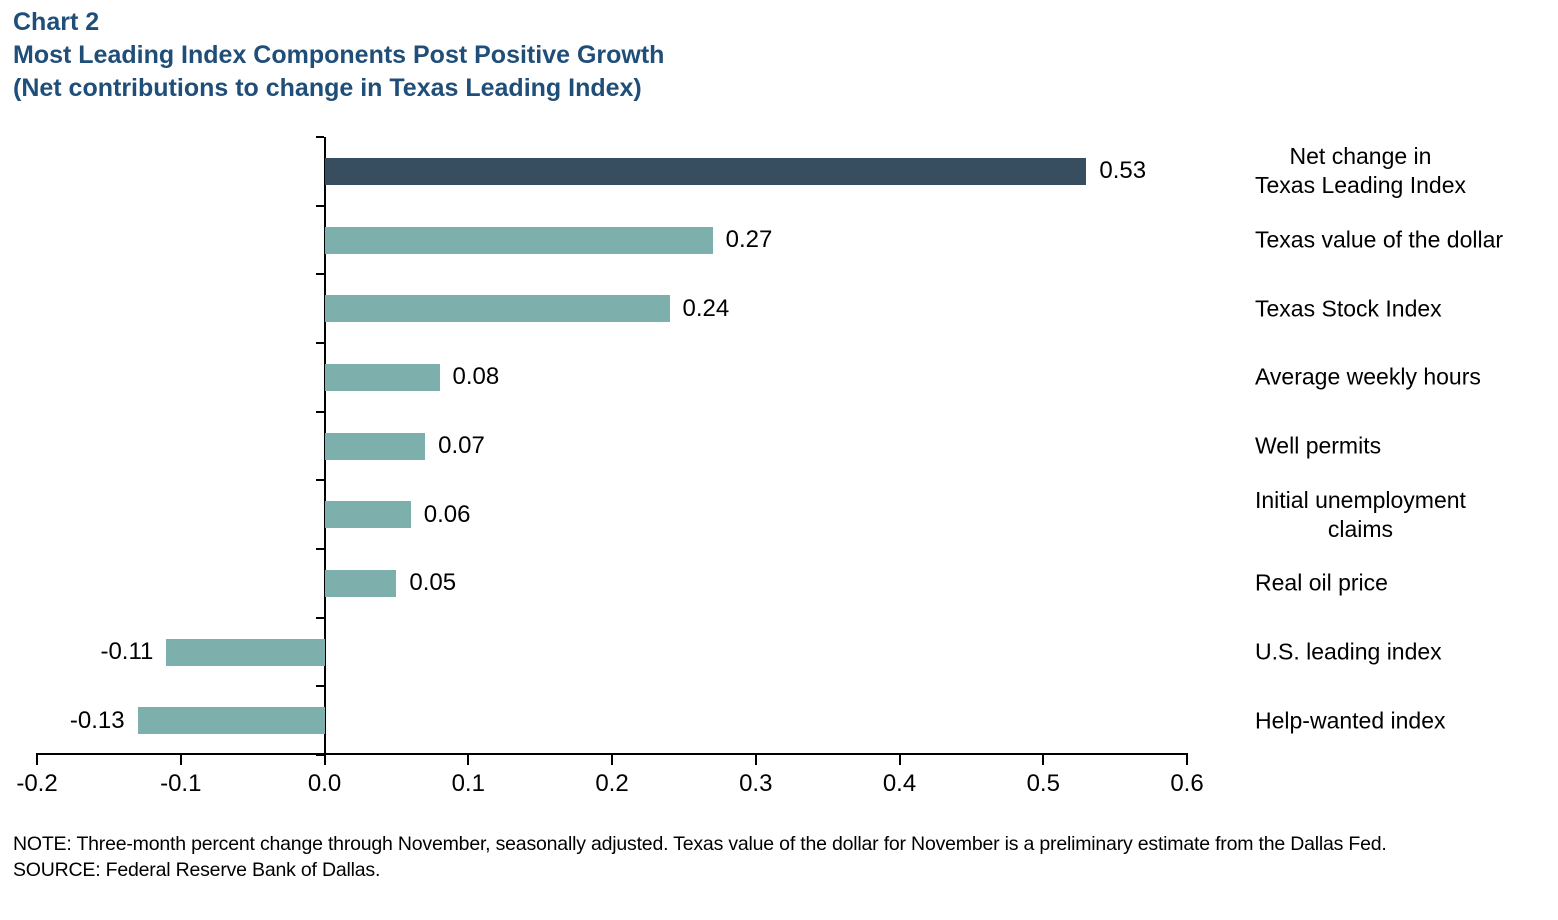 Image resolution: width=1558 pixels, height=920 pixels. I want to click on bar-value-label: 0.27, so click(749, 239).